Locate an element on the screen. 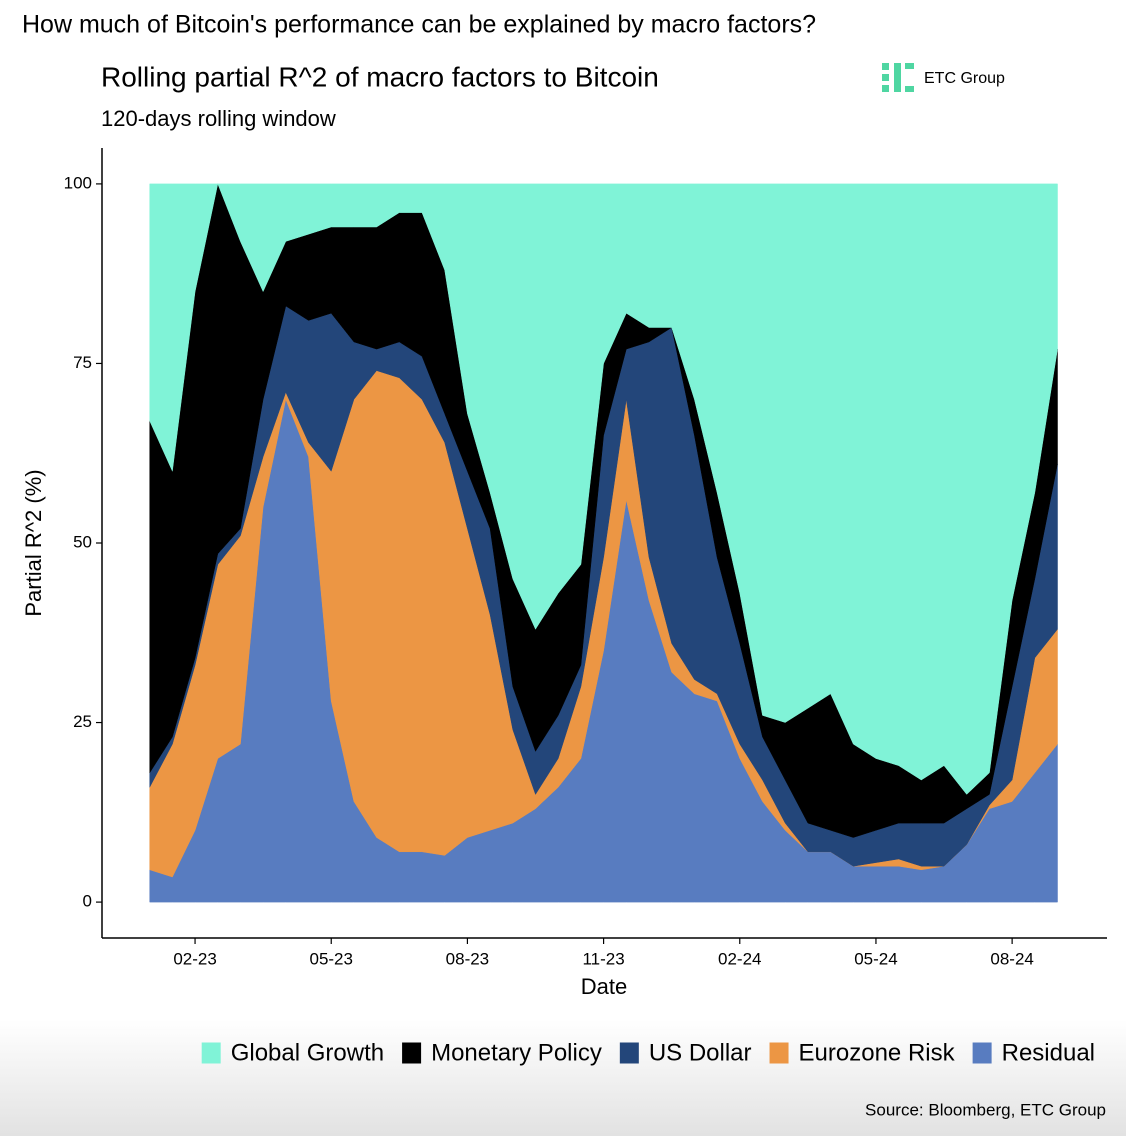  y-tick-label: 50 is located at coordinates (82, 541).